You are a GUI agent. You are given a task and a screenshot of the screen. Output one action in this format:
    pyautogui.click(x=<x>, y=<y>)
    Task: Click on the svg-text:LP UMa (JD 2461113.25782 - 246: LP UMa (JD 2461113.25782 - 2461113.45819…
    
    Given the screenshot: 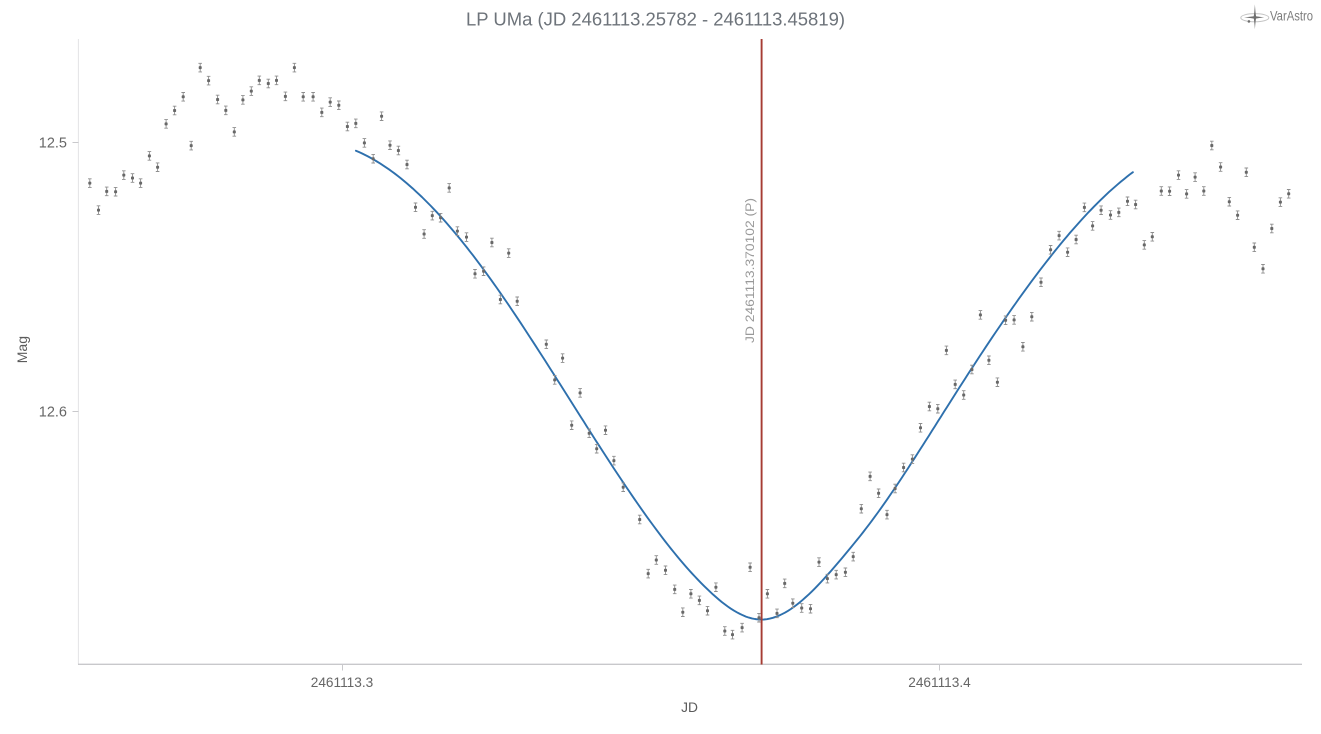 What is the action you would take?
    pyautogui.click(x=655, y=19)
    